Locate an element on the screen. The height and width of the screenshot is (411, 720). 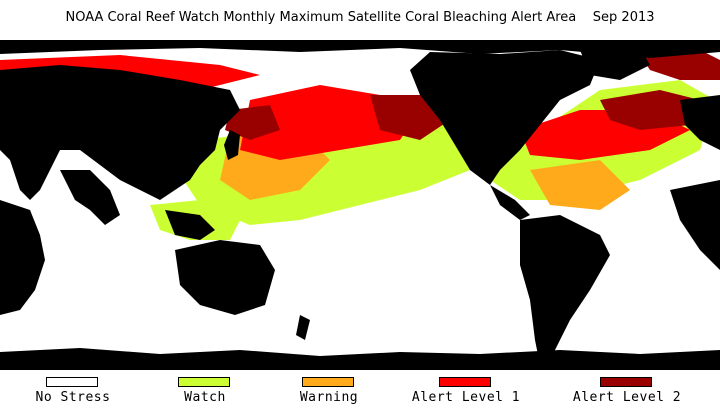
legend-item-watch: Watch is located at coordinates (205, 392).